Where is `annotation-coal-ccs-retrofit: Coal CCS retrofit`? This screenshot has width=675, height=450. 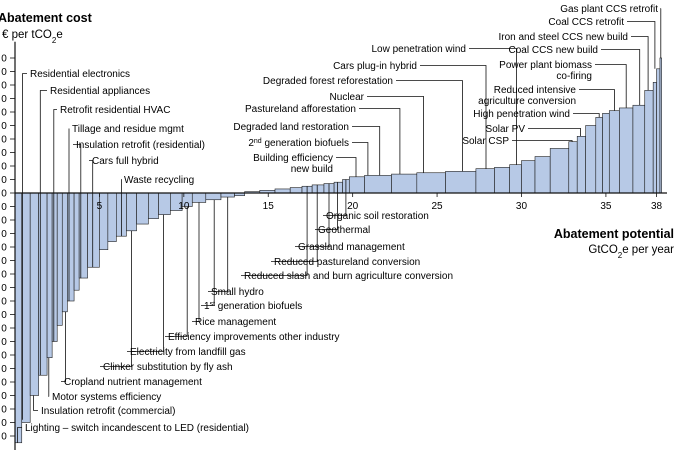
annotation-coal-ccs-retrofit: Coal CCS retrofit is located at coordinates (586, 22).